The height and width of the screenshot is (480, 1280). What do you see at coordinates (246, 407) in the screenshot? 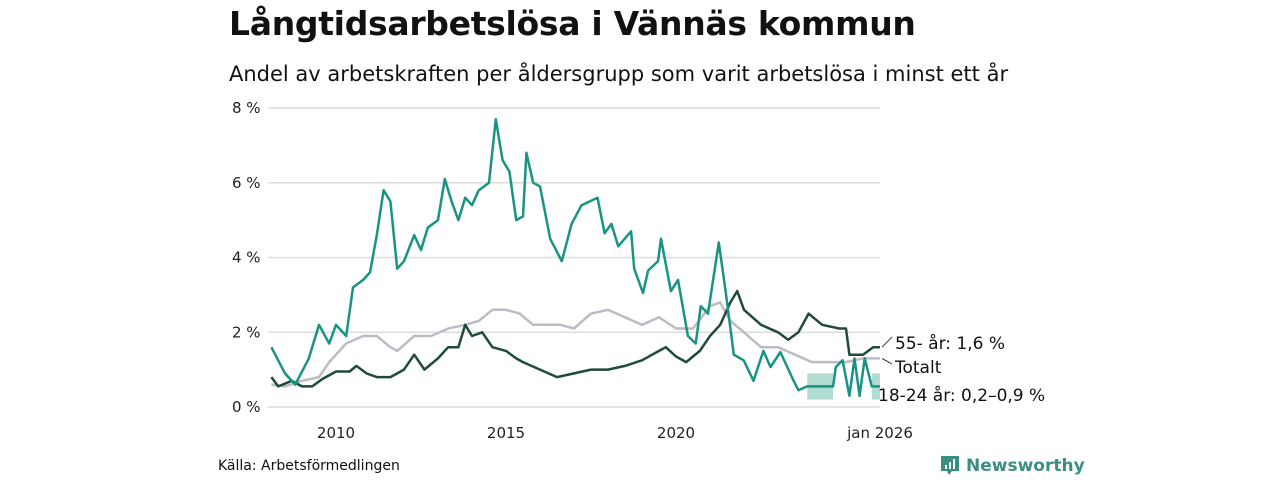
I see `y-tick-label: 0 %` at bounding box center [246, 407].